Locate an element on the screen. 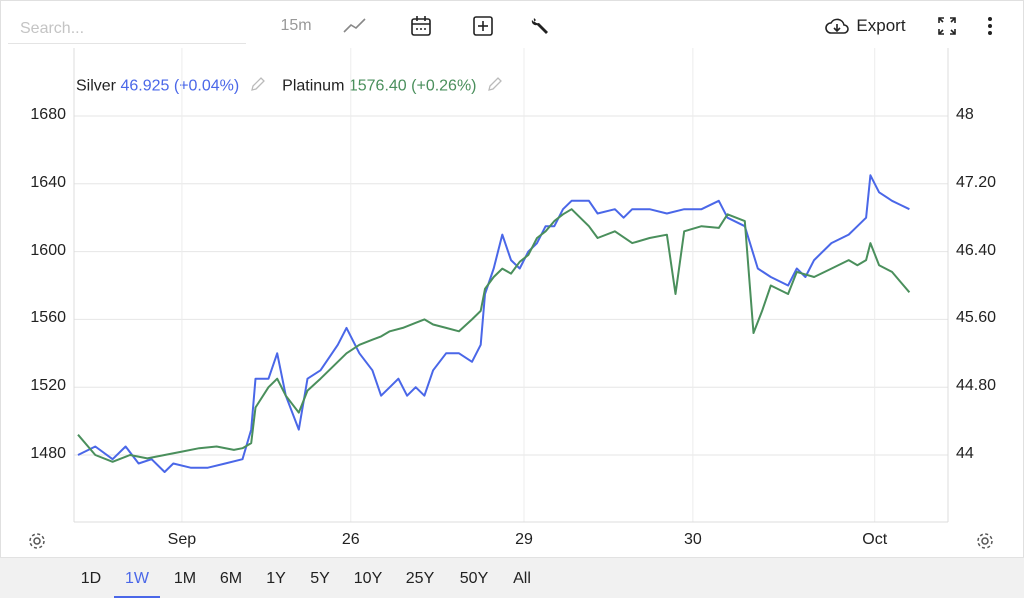  range-button-1w: 1W is located at coordinates (137, 578).